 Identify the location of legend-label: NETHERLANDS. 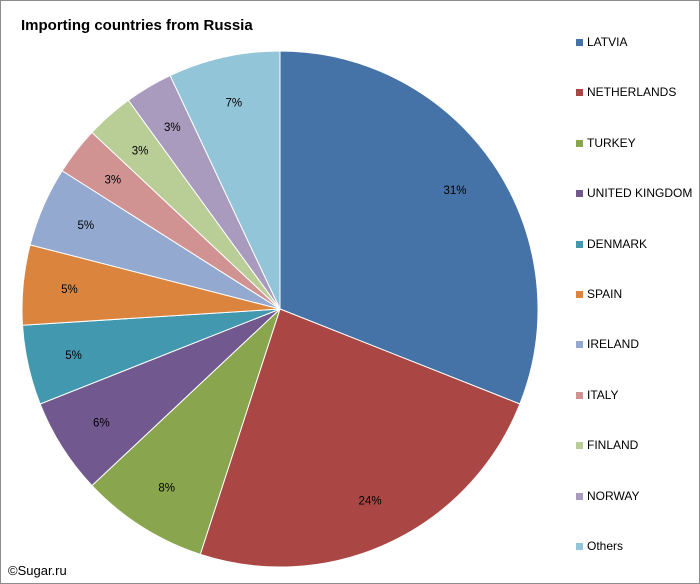
(632, 92).